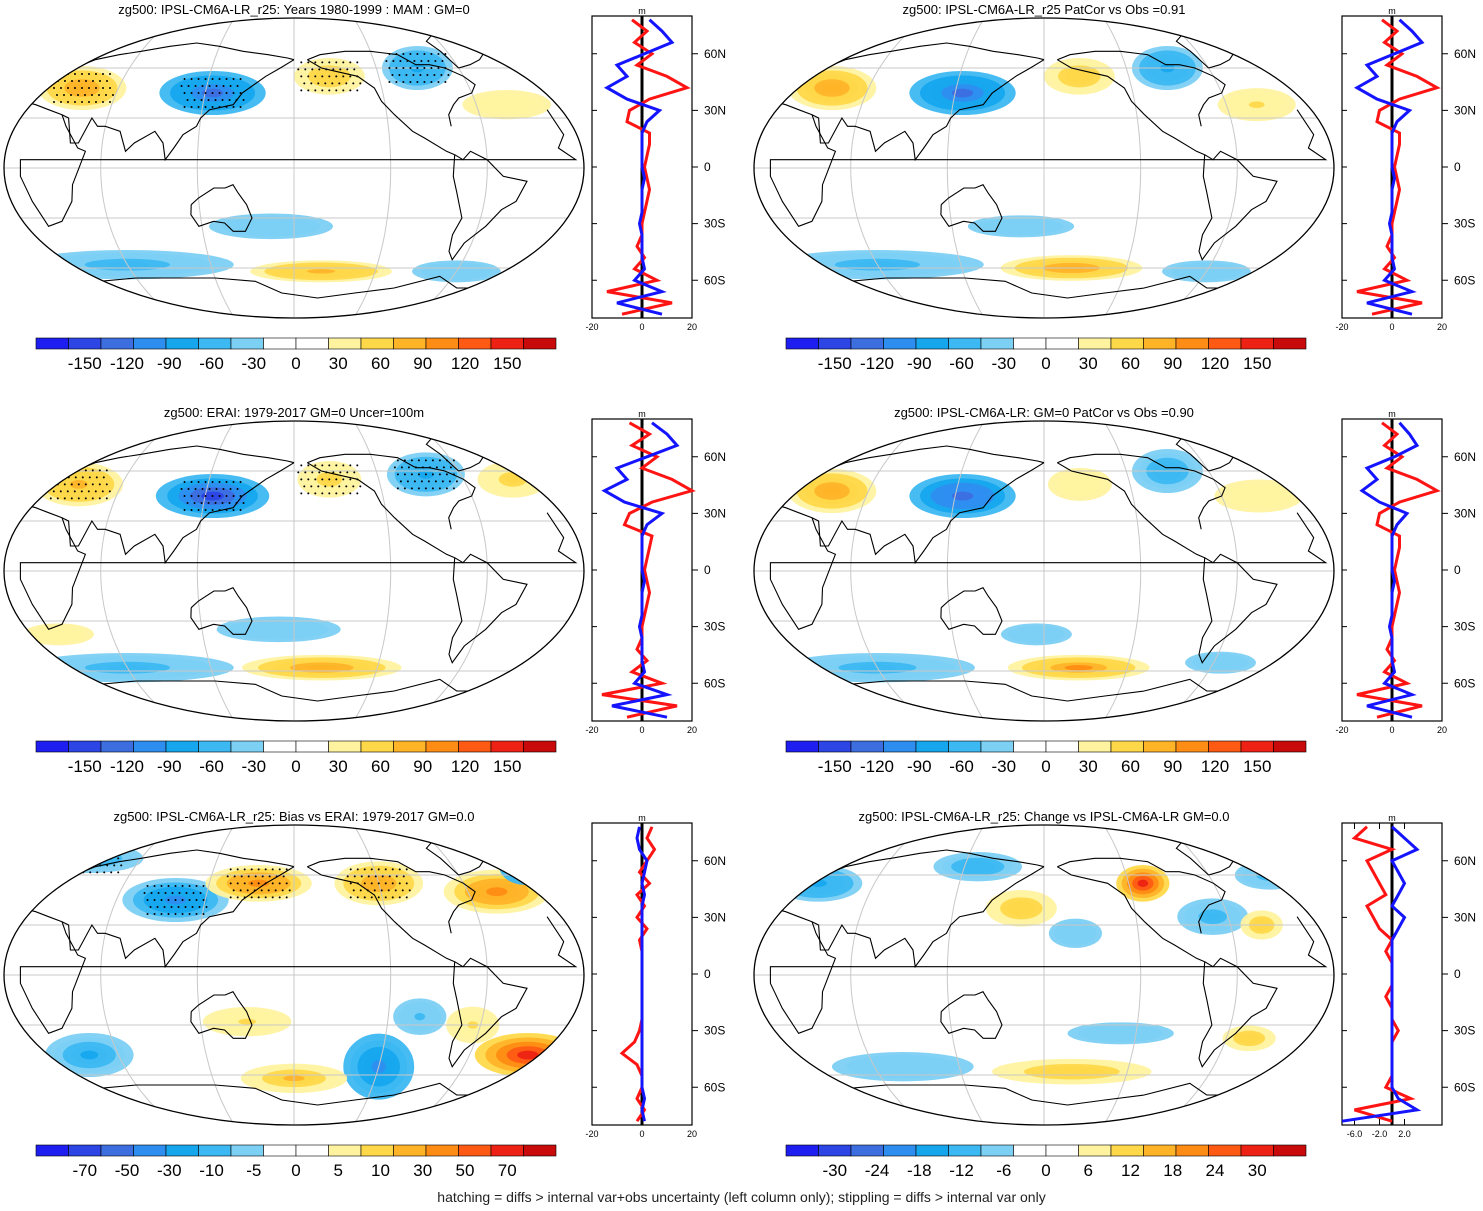 The height and width of the screenshot is (1211, 1483). What do you see at coordinates (380, 1170) in the screenshot?
I see `colorbar-label: 10` at bounding box center [380, 1170].